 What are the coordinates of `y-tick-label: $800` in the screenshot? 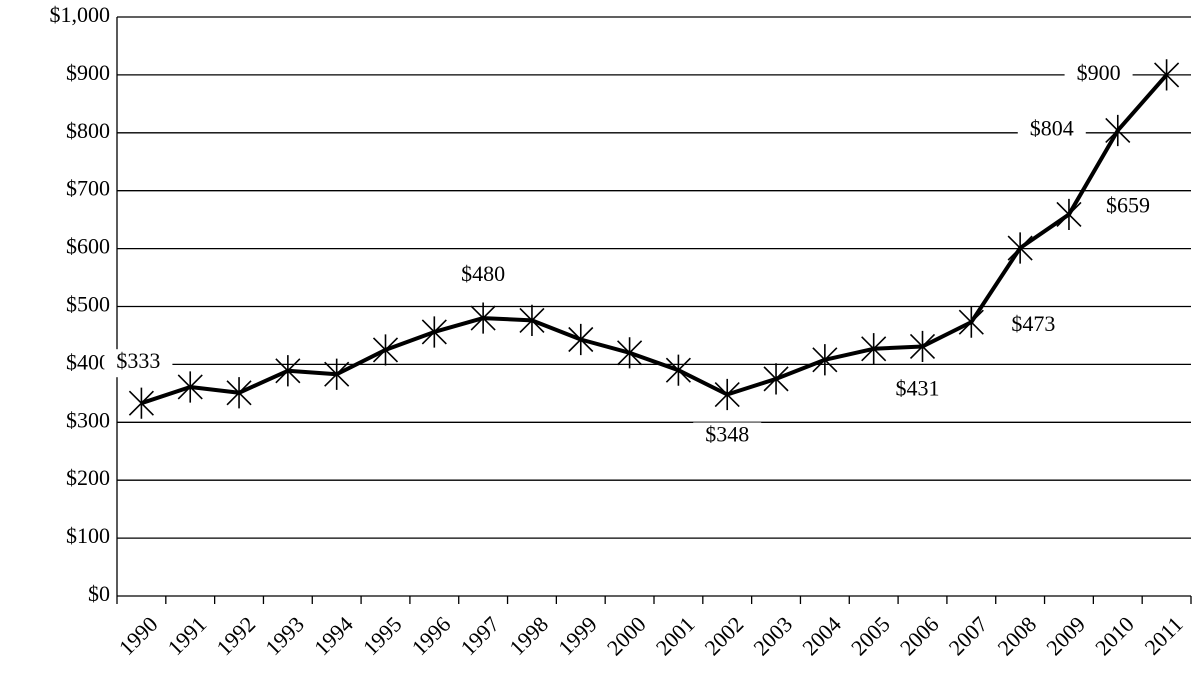 It's located at (88, 130).